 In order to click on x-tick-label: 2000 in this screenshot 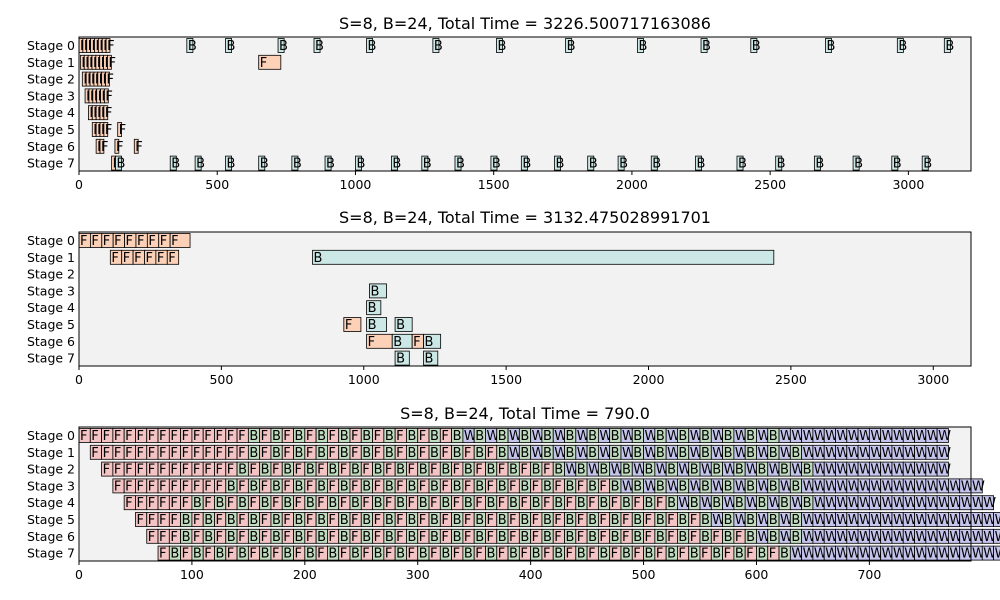, I will do `click(649, 379)`.